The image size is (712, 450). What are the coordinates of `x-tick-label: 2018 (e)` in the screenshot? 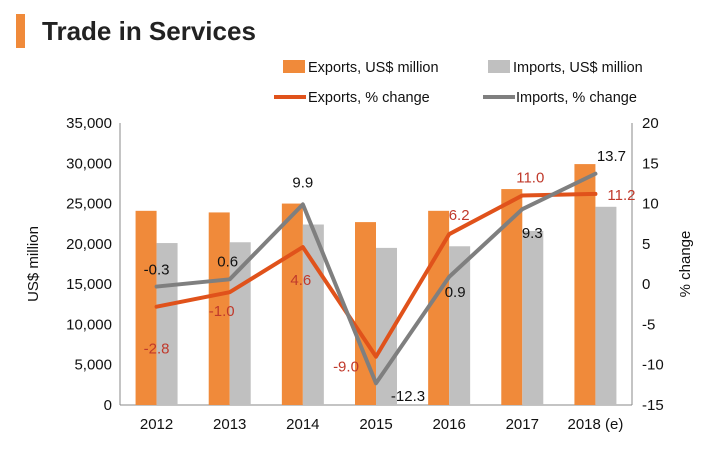 It's located at (595, 424).